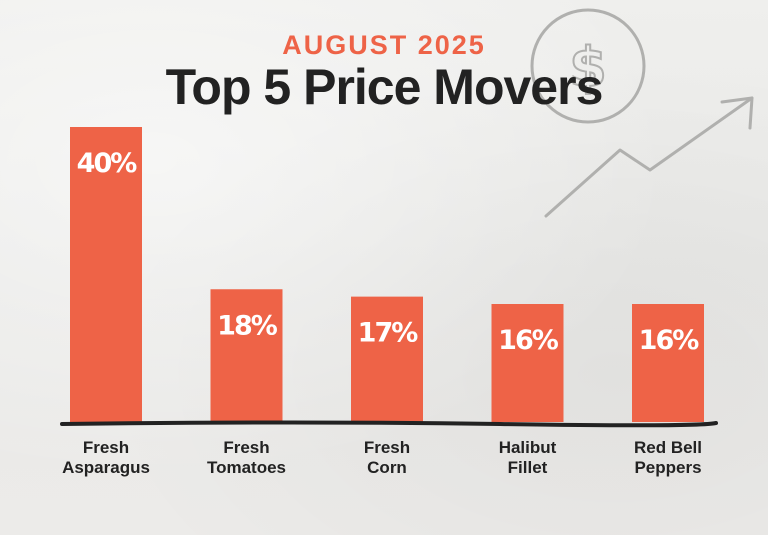  What do you see at coordinates (668, 447) in the screenshot?
I see `category-label: Red Bell` at bounding box center [668, 447].